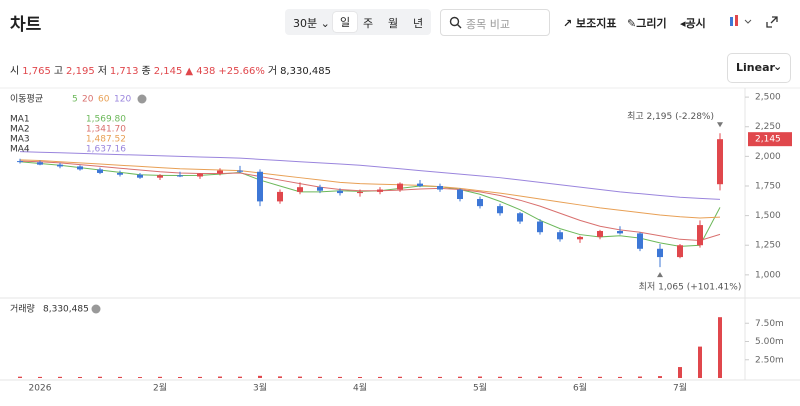  Describe the element at coordinates (393, 23) in the screenshot. I see `period-month: 월` at that location.